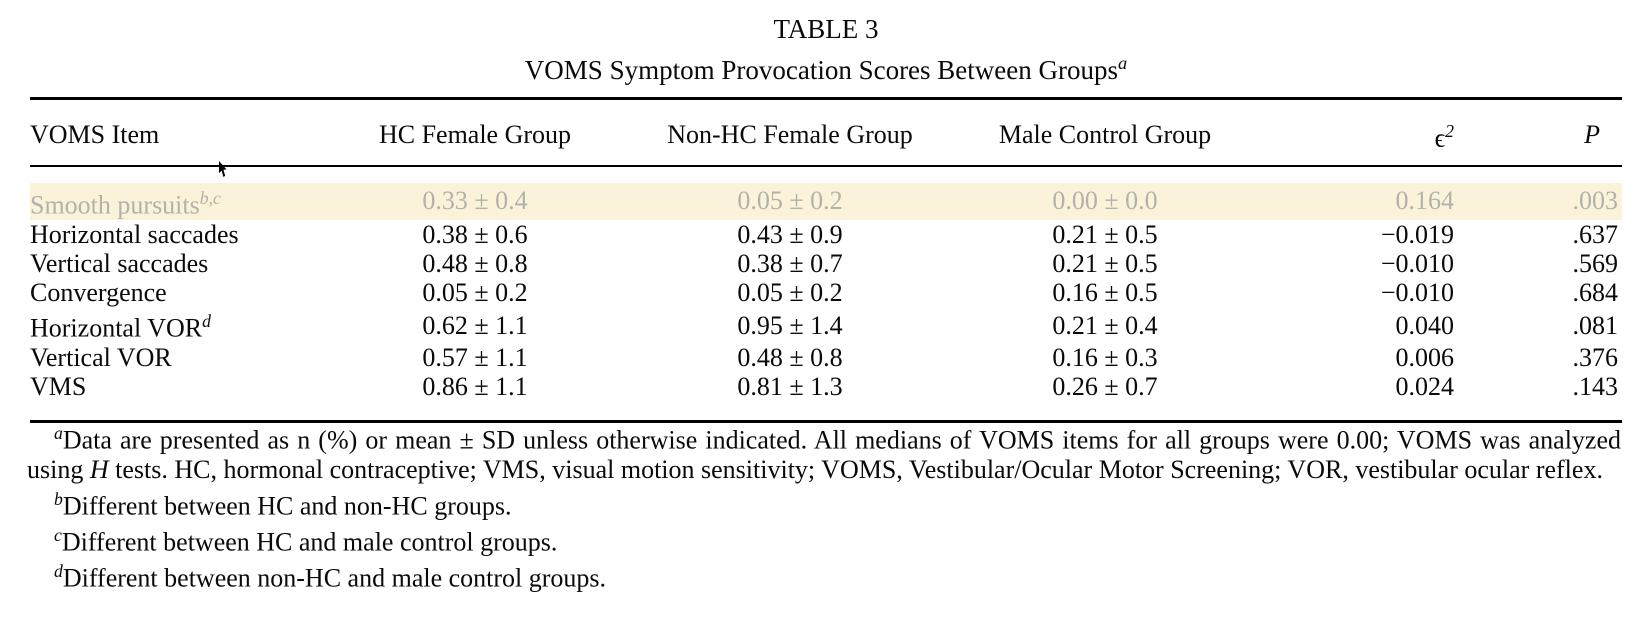  I want to click on row-label: VMS, so click(58, 386).